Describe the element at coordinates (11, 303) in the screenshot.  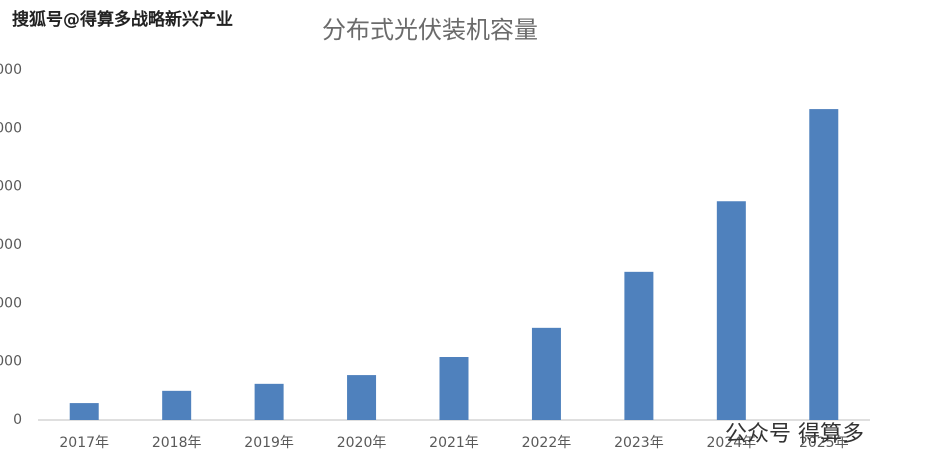
I see `y-tick-label: 20000` at that location.